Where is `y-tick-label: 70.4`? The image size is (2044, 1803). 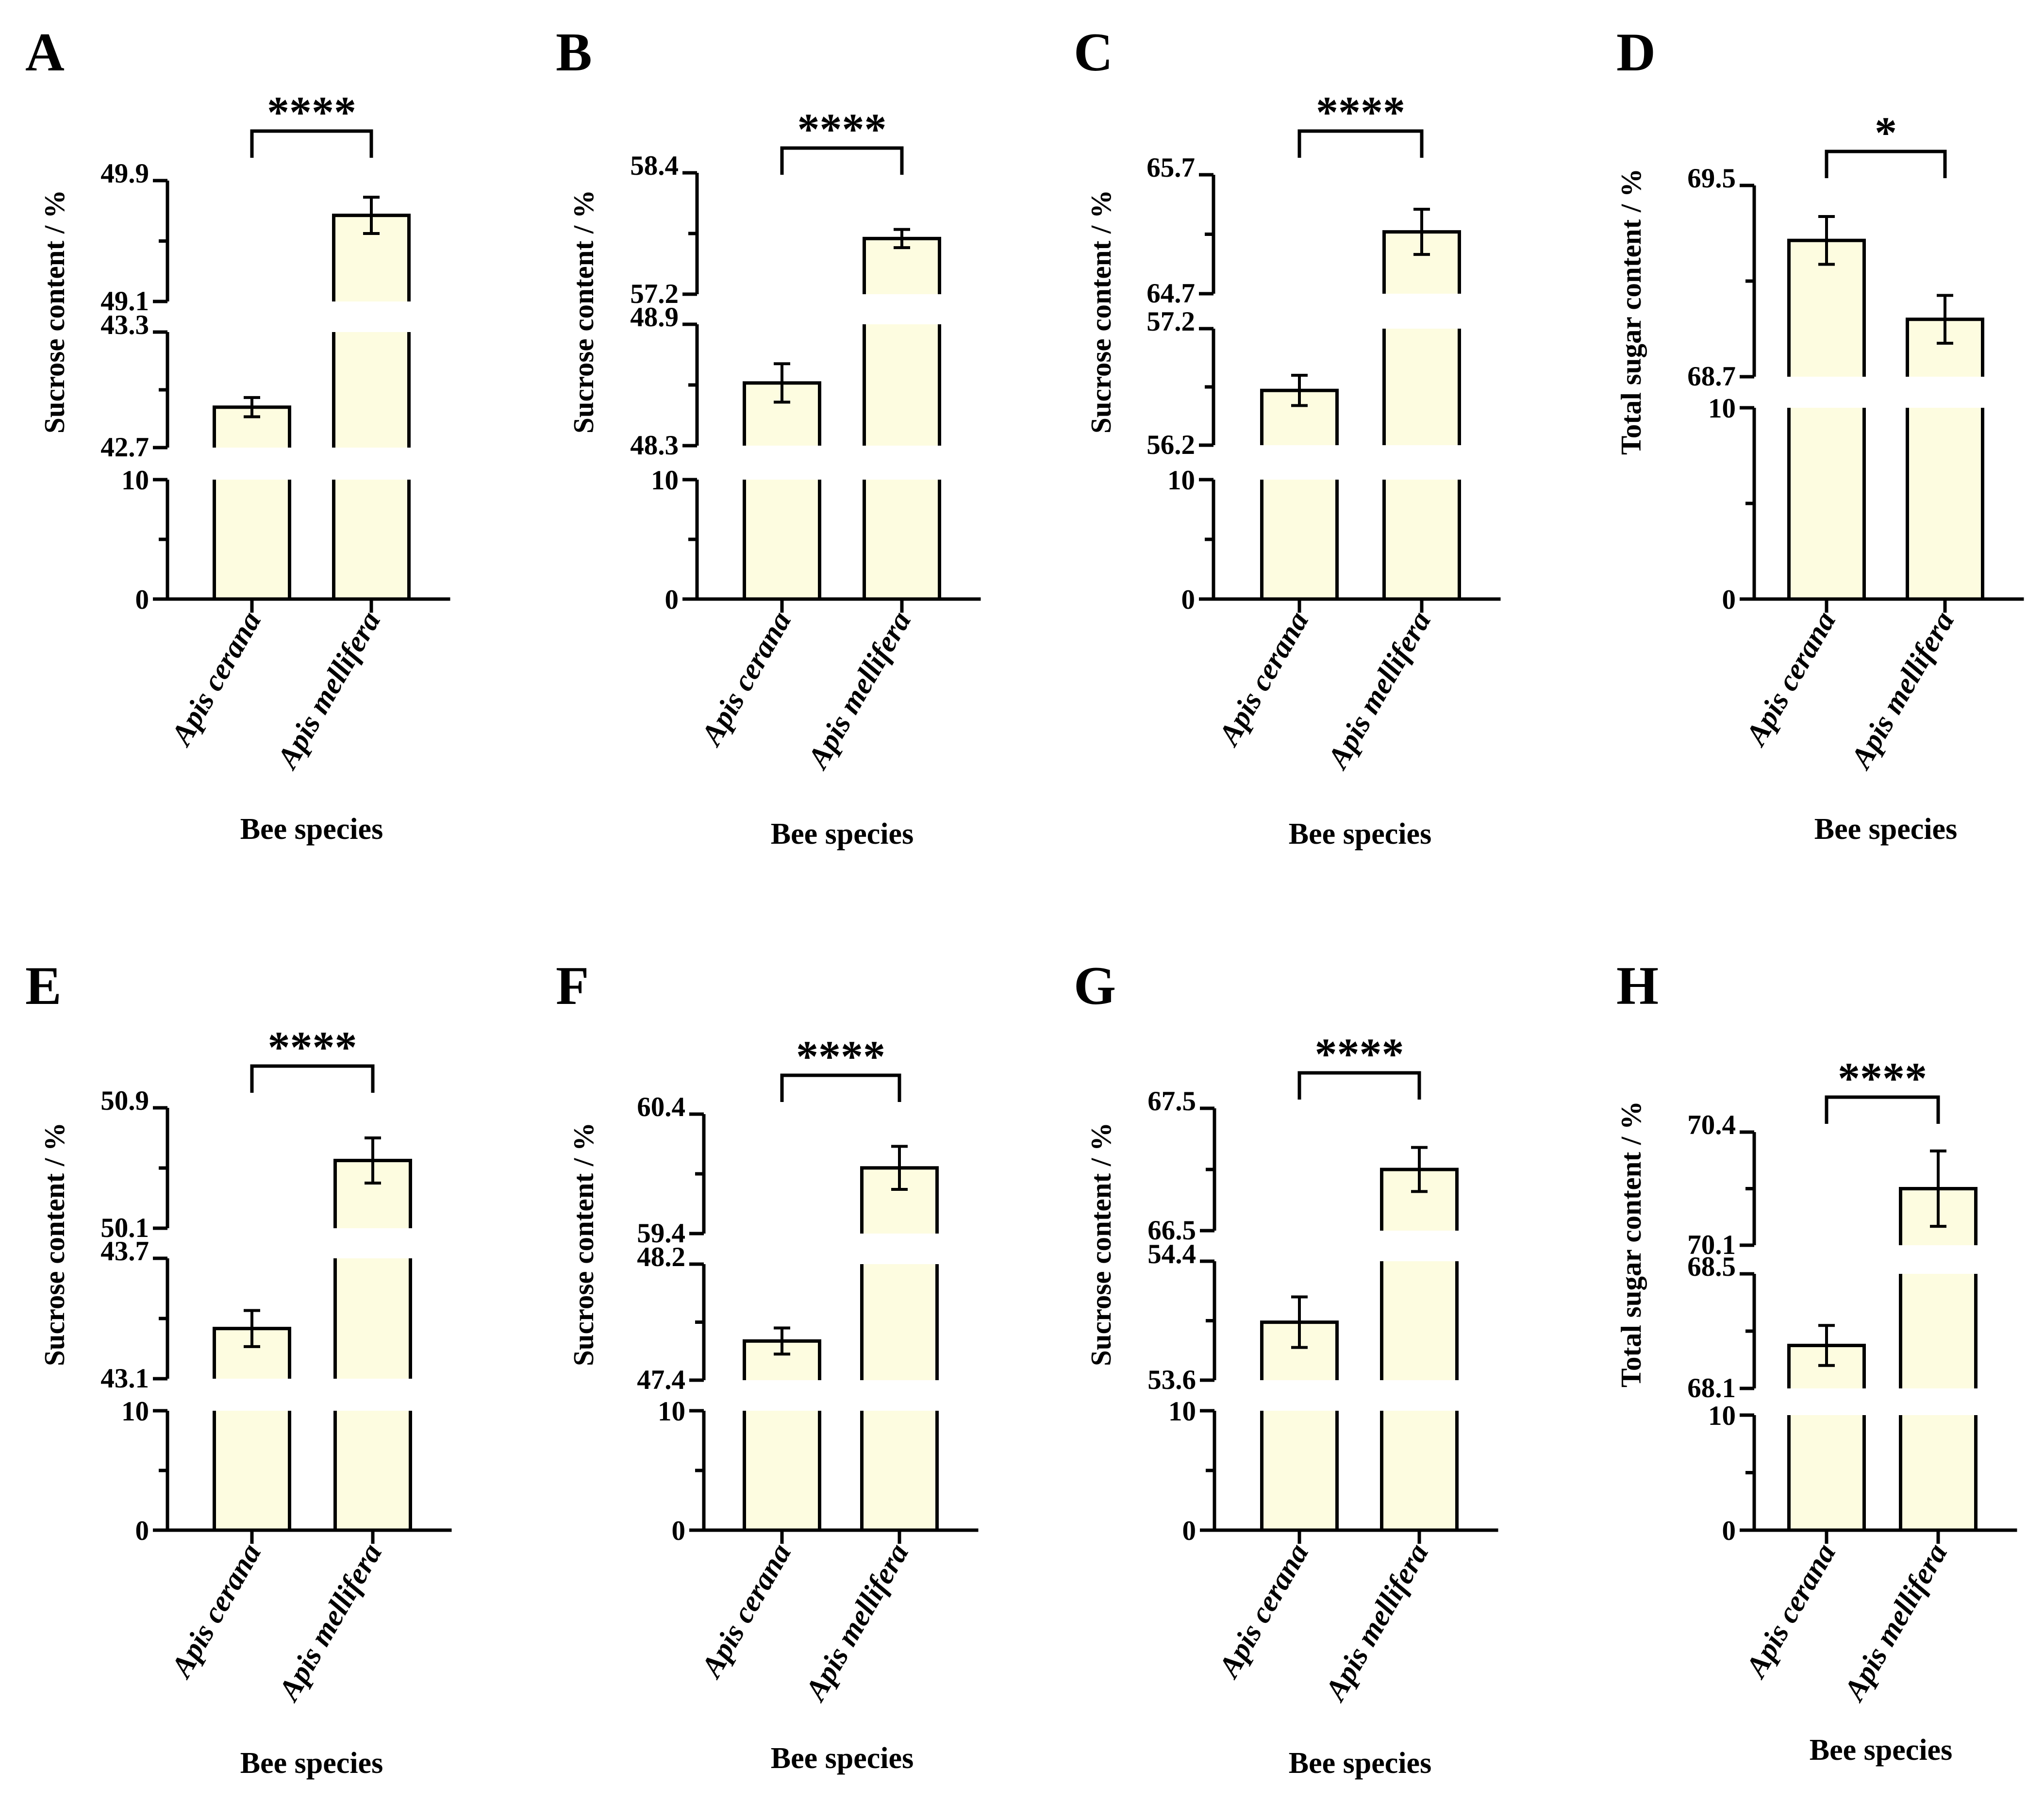
y-tick-label: 70.4 is located at coordinates (1711, 1125).